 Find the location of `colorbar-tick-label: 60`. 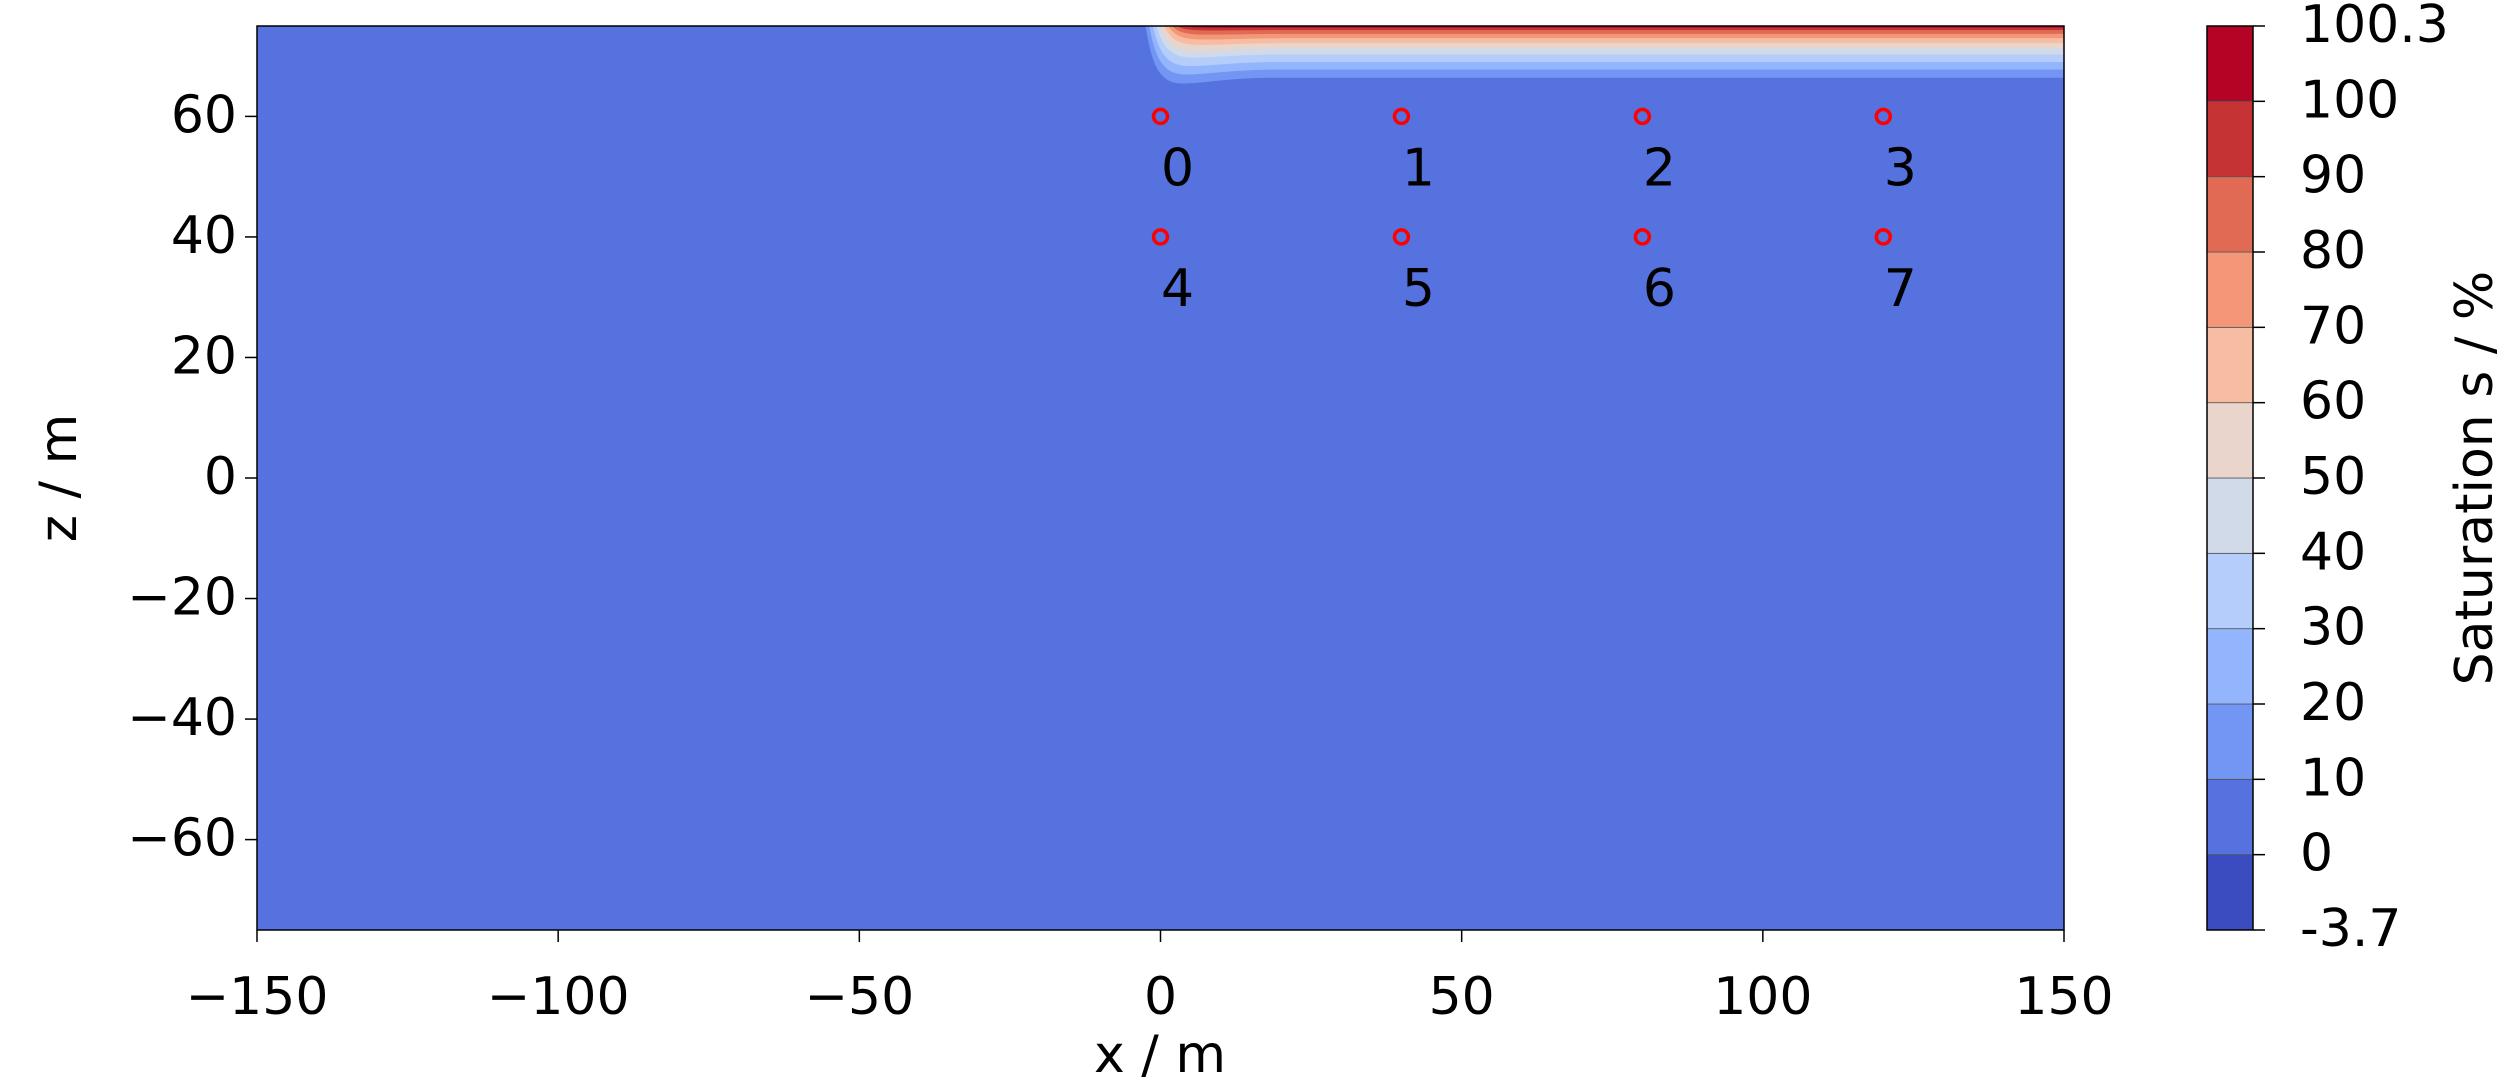

colorbar-tick-label: 60 is located at coordinates (2333, 402).